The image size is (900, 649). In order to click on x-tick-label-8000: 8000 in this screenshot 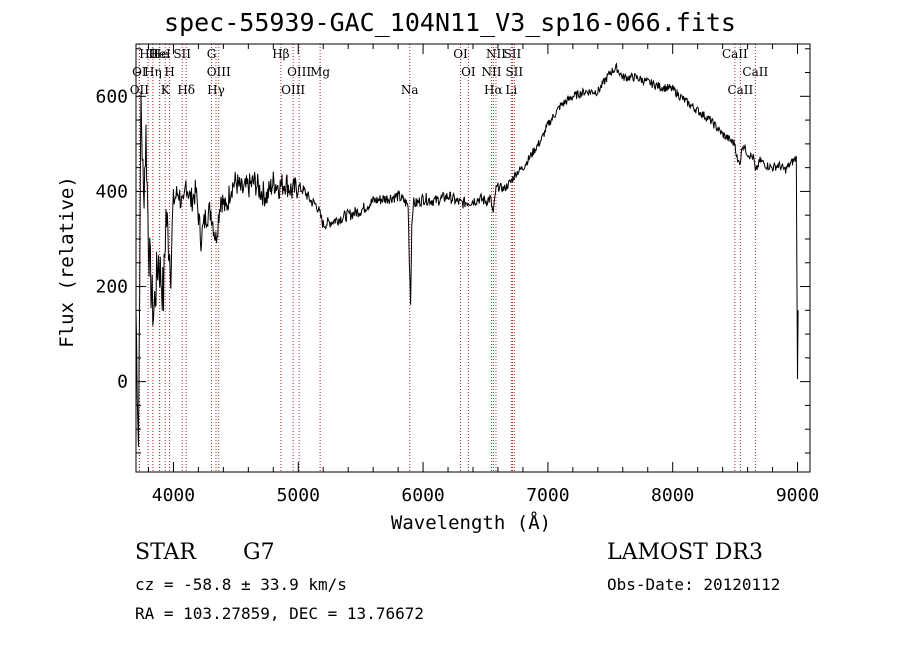, I will do `click(672, 495)`.